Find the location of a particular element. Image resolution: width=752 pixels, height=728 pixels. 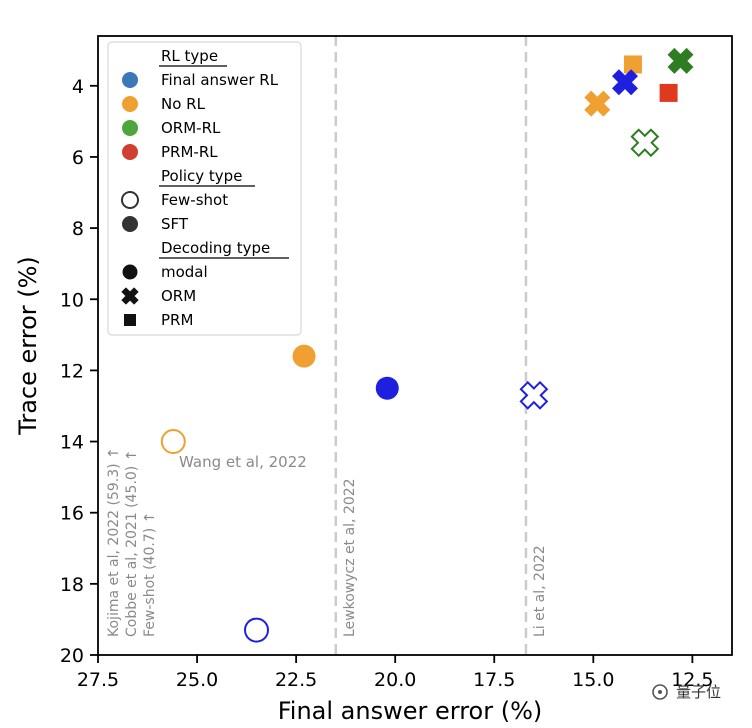

annotation-wang: Wang et al, 2022 is located at coordinates (243, 462).